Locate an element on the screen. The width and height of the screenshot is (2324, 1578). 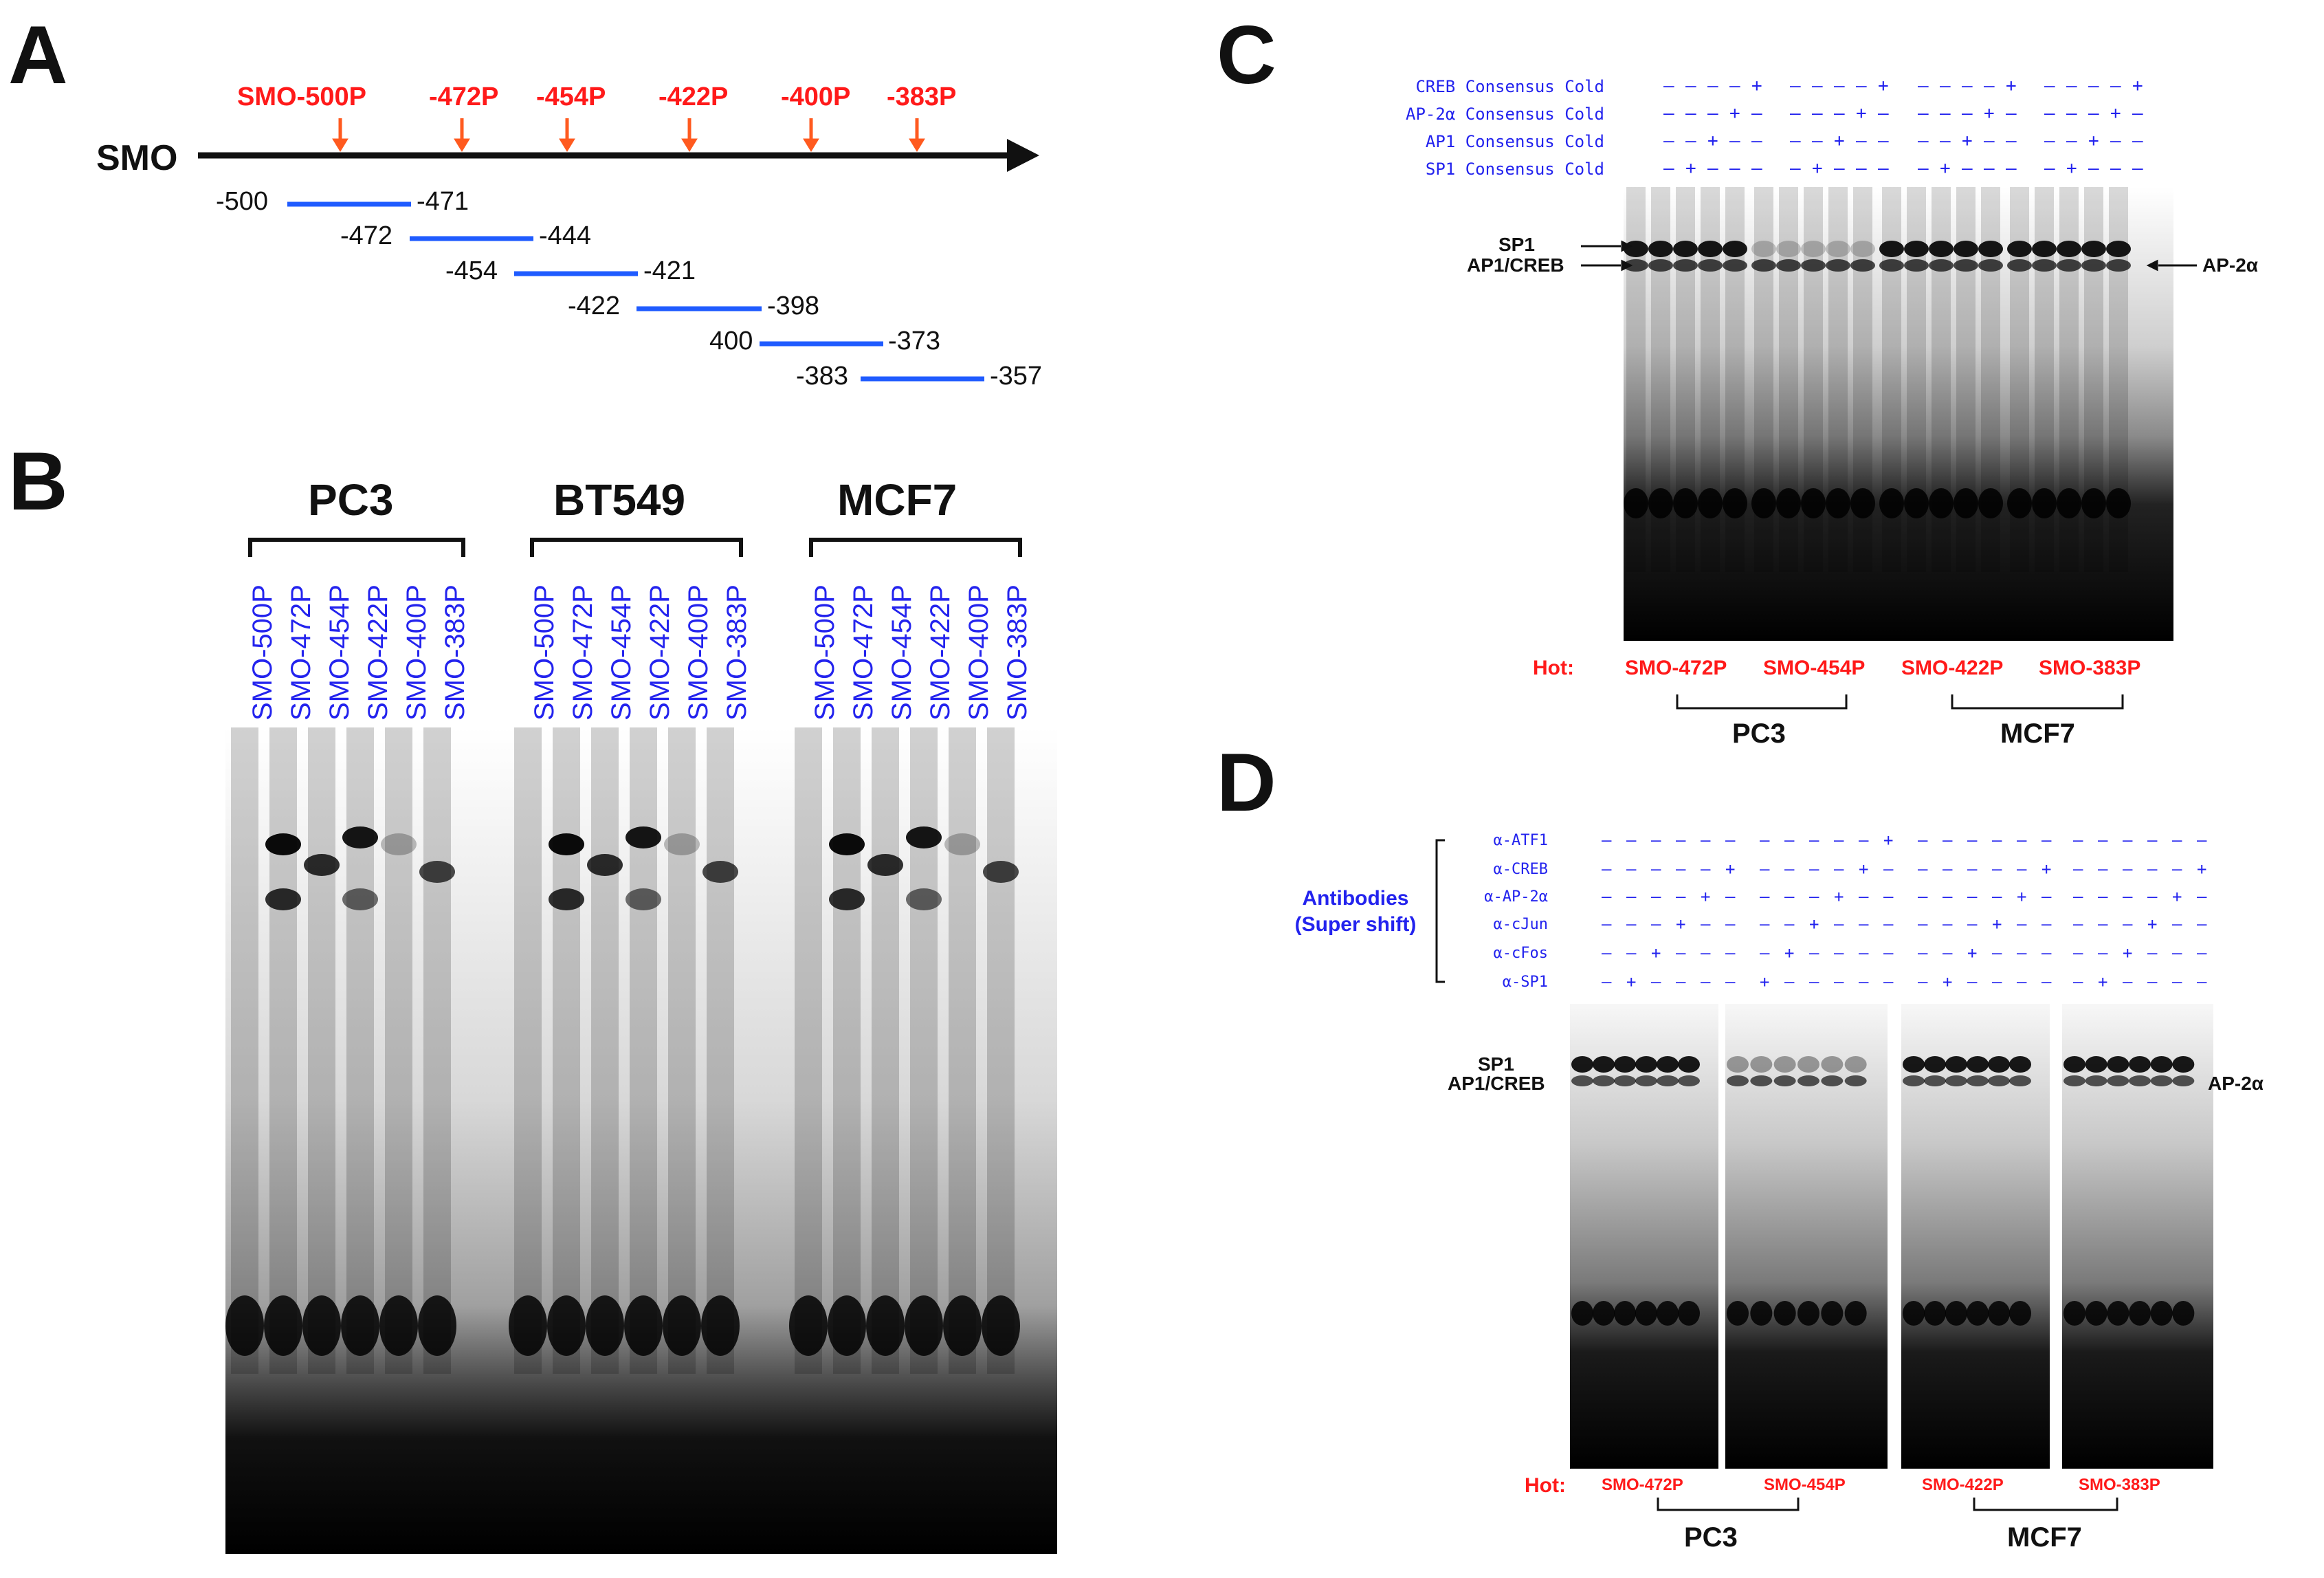
cell-line-label: MCF7 is located at coordinates (898, 500).